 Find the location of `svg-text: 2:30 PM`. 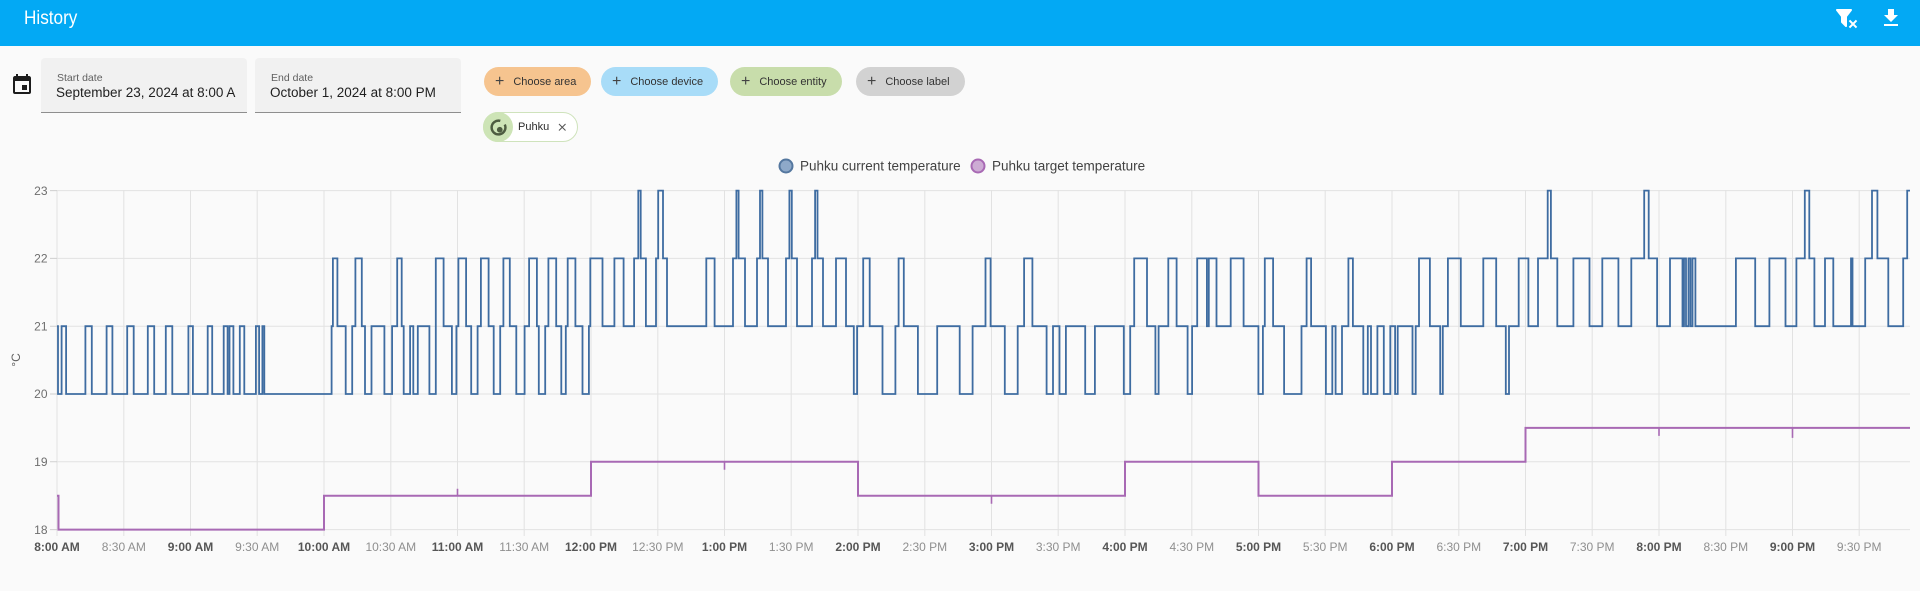

svg-text: 2:30 PM is located at coordinates (924, 547).